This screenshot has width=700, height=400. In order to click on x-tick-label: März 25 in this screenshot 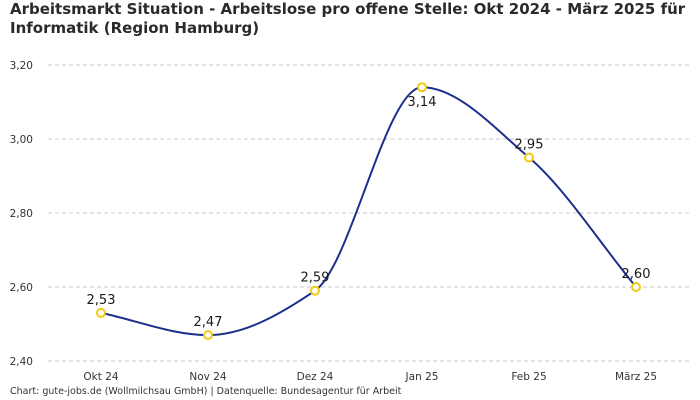, I will do `click(636, 377)`.